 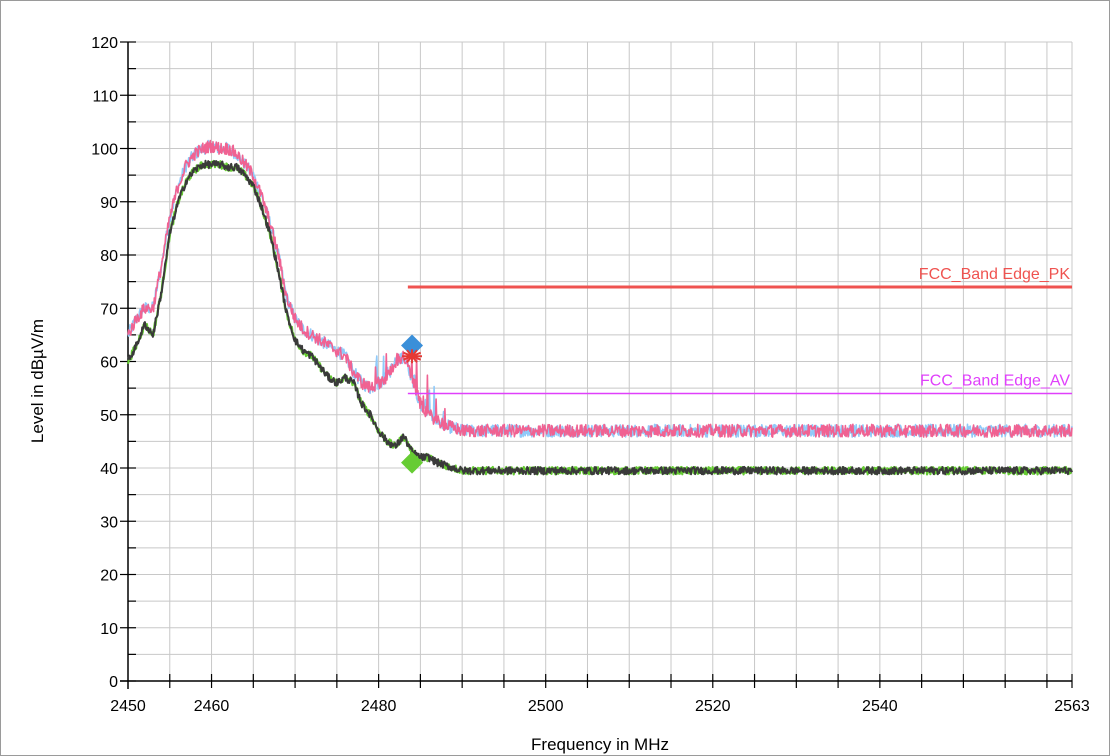 I want to click on y-tick-label: 40, so click(x=109, y=469).